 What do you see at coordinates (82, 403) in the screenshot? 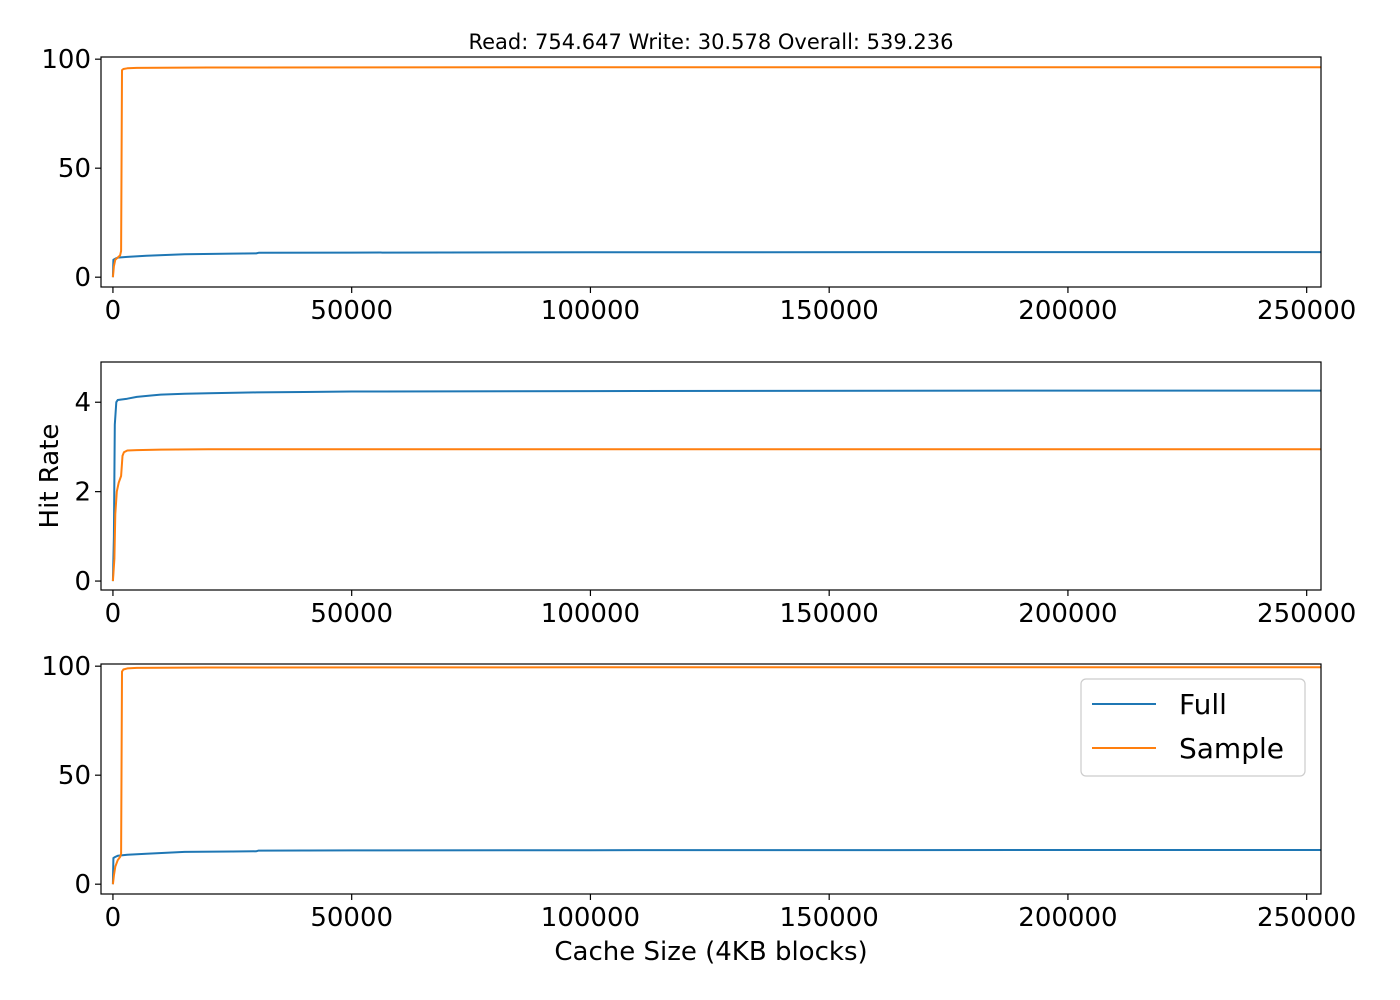
I see `y-tick-label: 4` at bounding box center [82, 403].